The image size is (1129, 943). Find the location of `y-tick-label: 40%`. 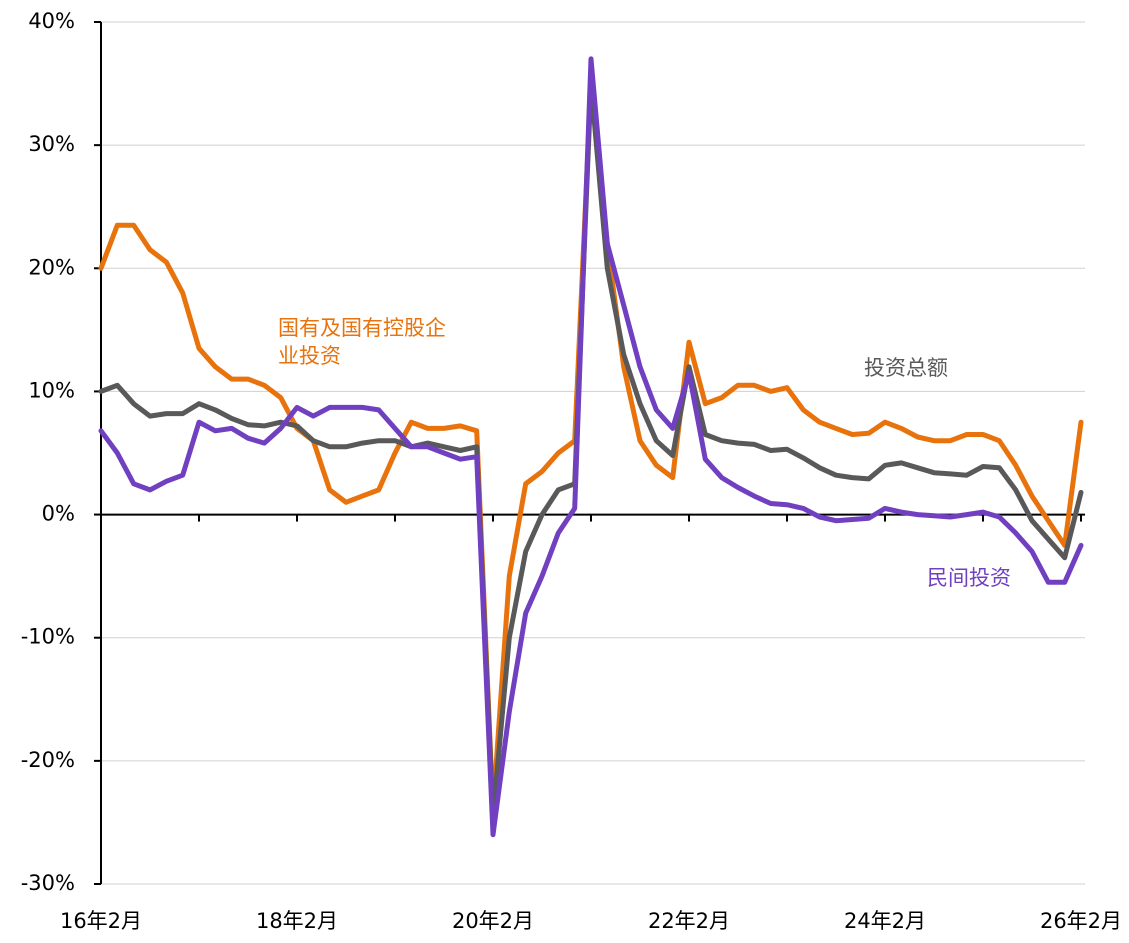

y-tick-label: 40% is located at coordinates (51, 21).